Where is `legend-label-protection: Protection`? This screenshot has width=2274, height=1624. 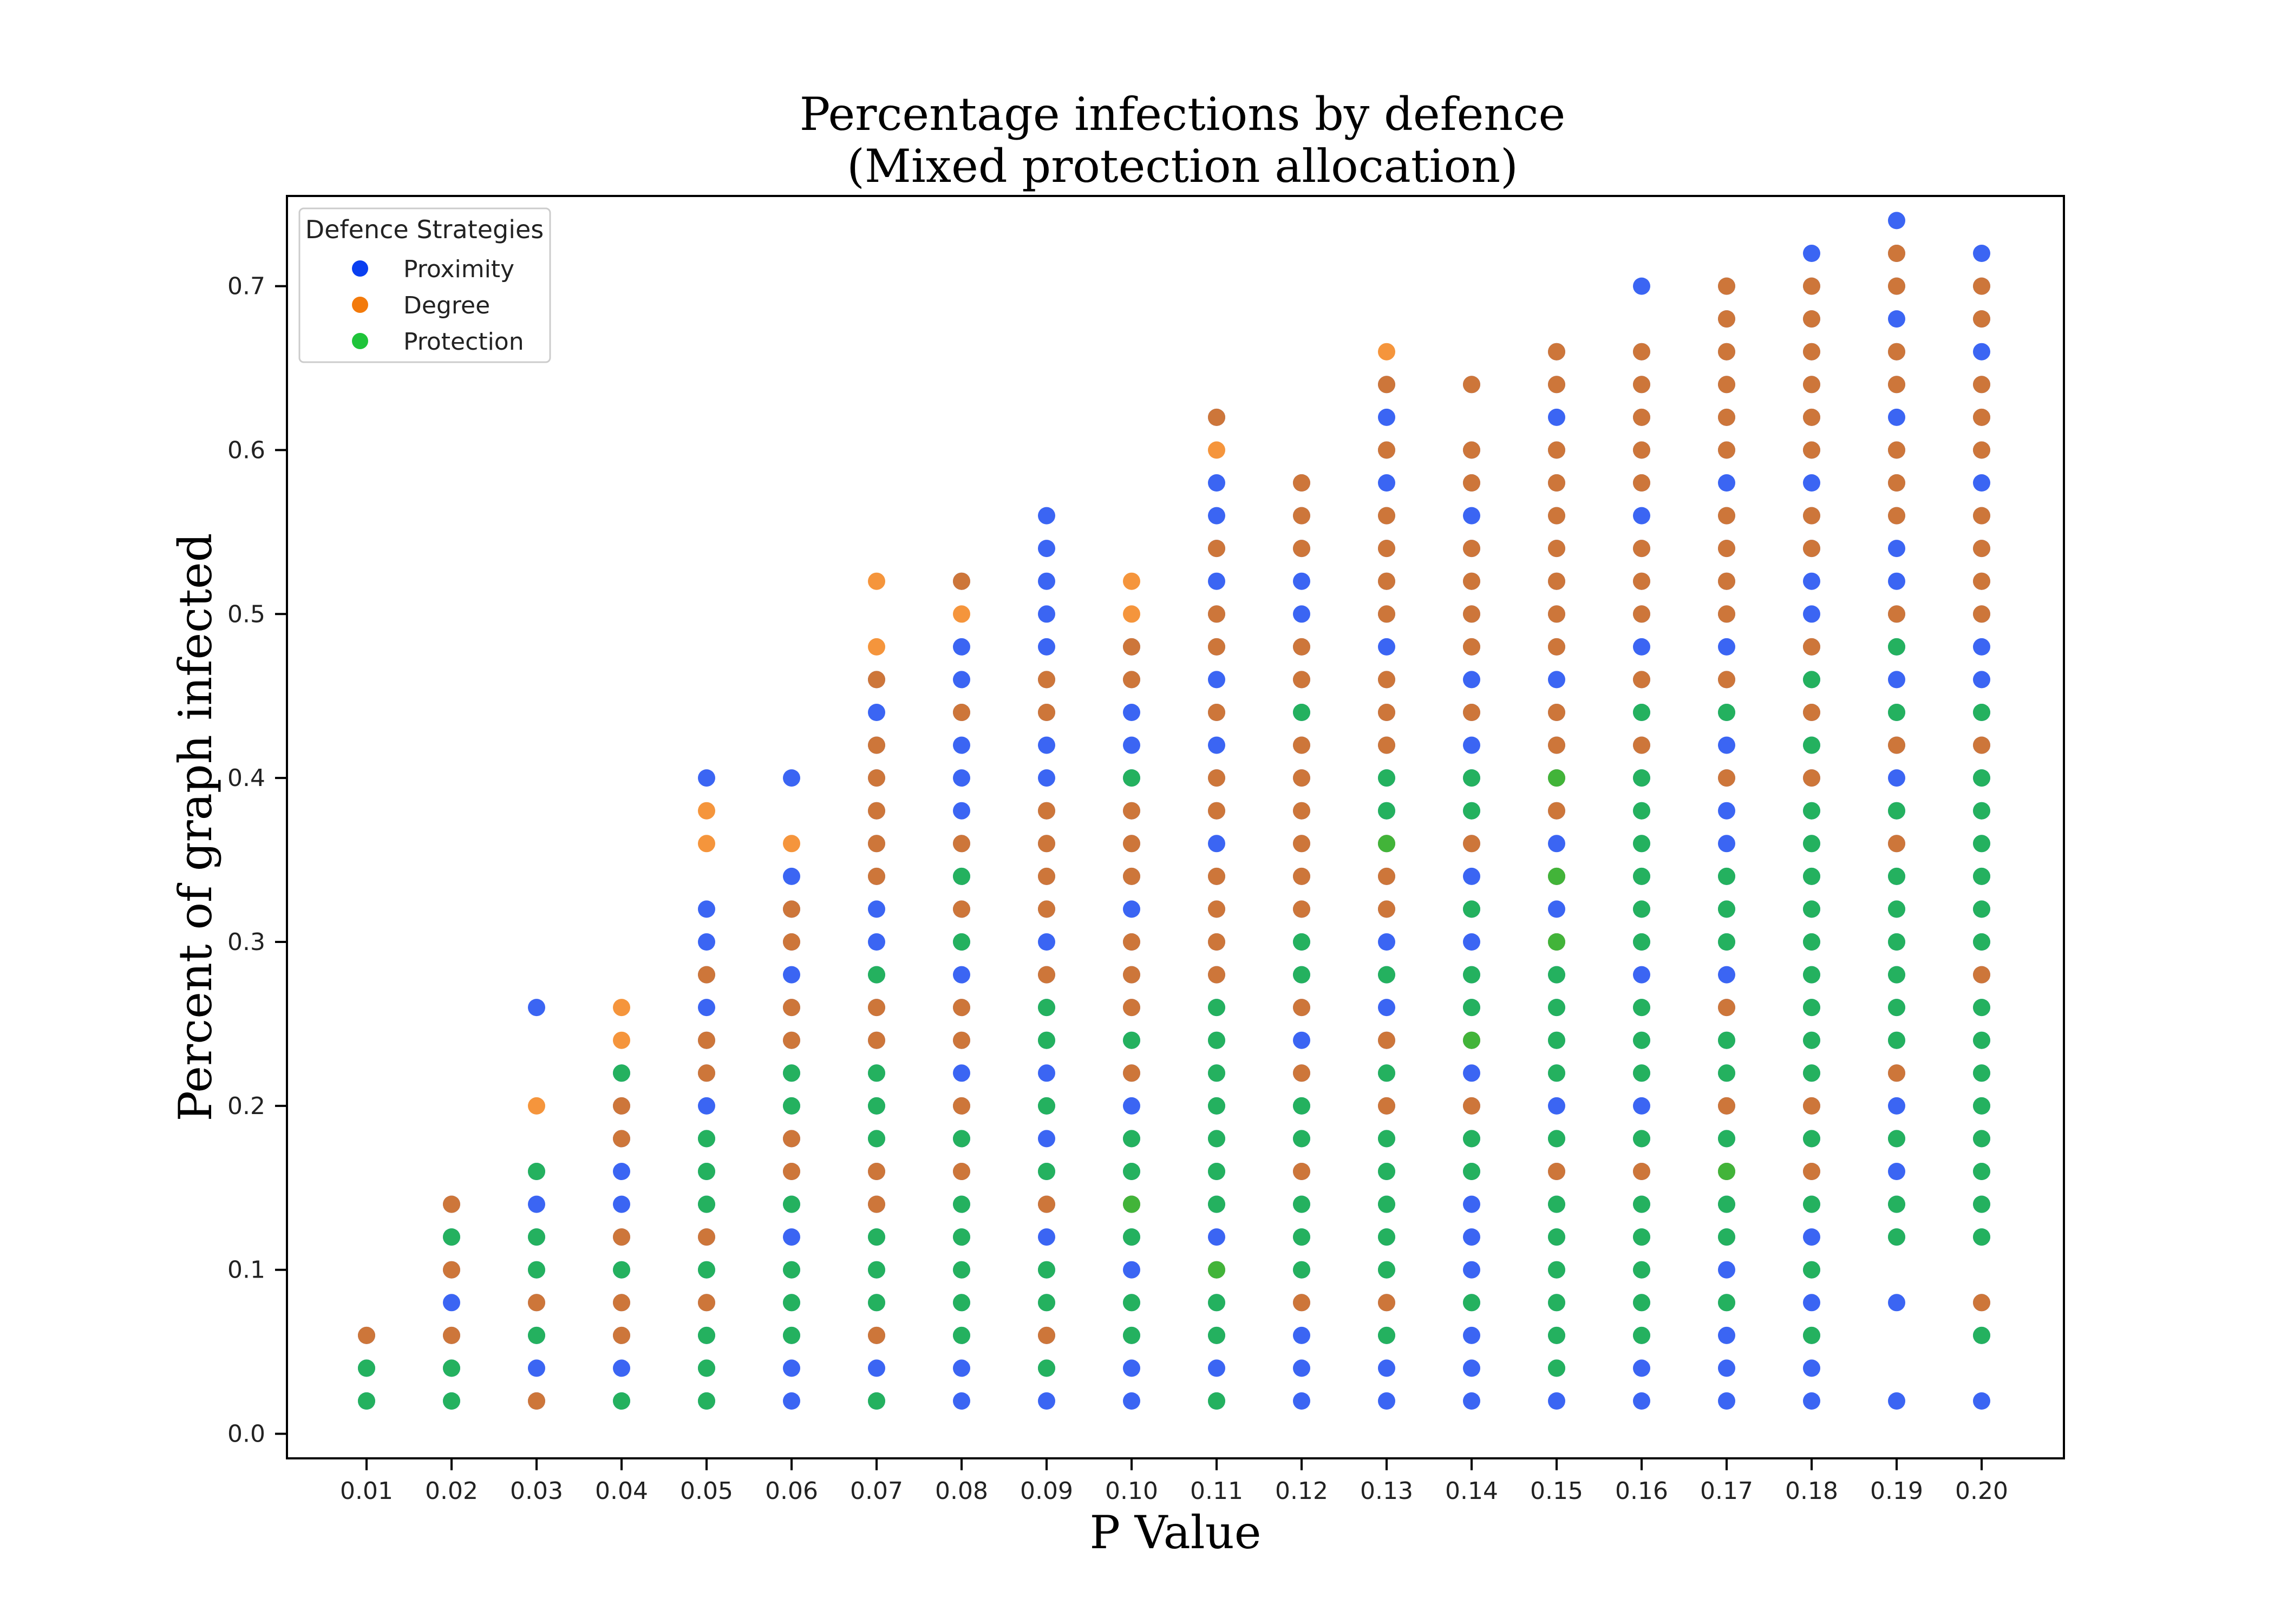 legend-label-protection: Protection is located at coordinates (464, 342).